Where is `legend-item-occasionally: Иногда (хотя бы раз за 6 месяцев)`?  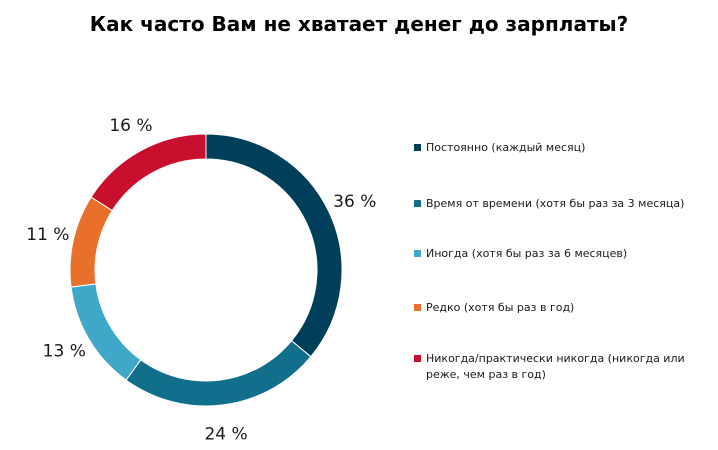
legend-item-occasionally: Иногда (хотя бы раз за 6 месяцев) is located at coordinates (564, 254).